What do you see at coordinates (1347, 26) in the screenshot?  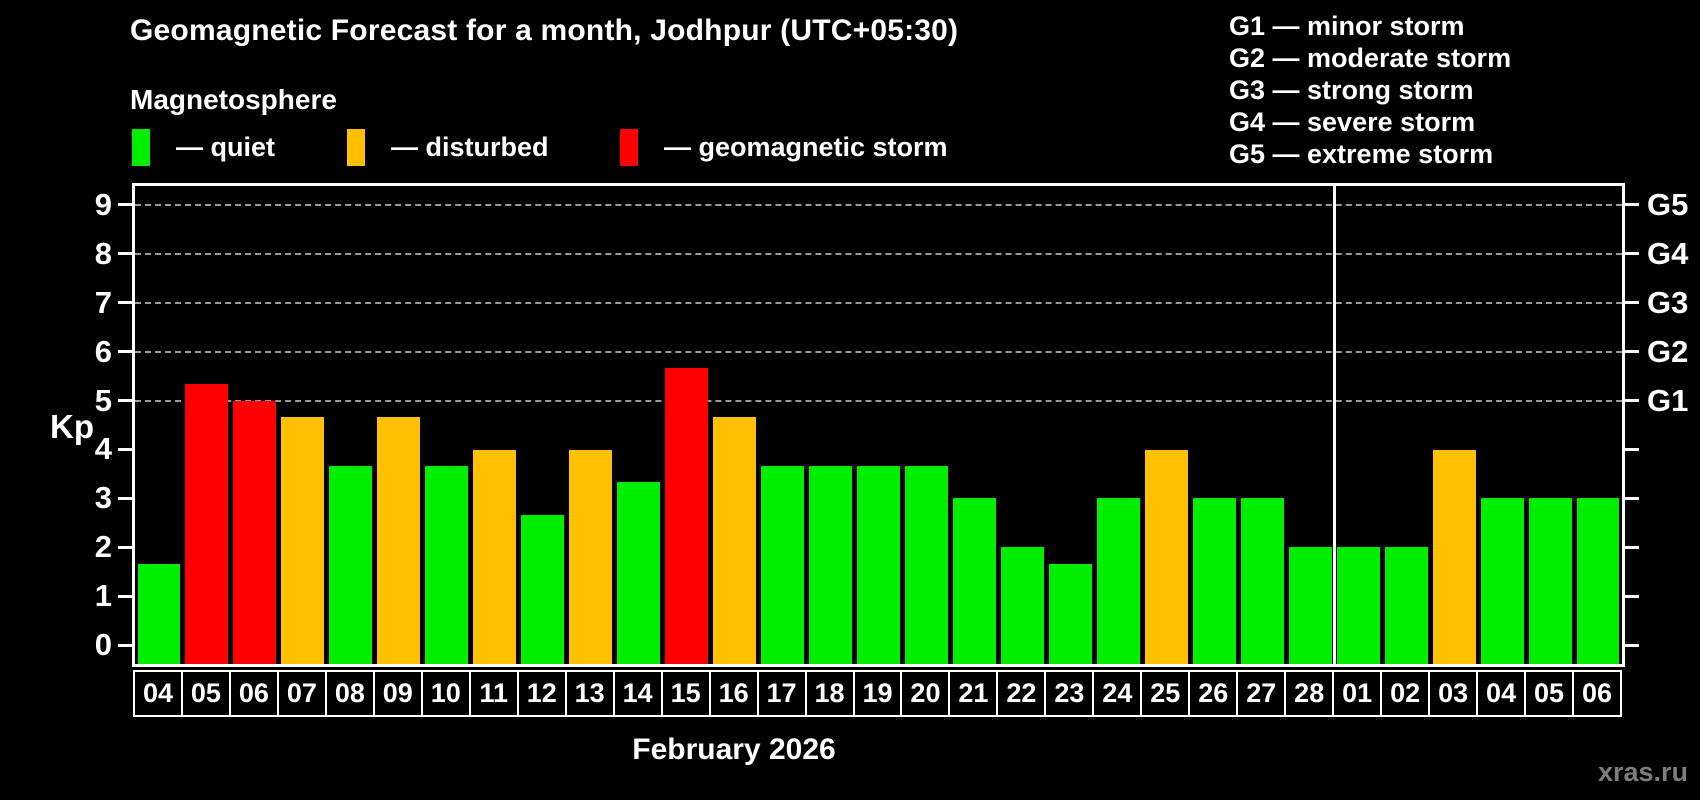 I see `g-scale-legend-item: G1 — minor storm` at bounding box center [1347, 26].